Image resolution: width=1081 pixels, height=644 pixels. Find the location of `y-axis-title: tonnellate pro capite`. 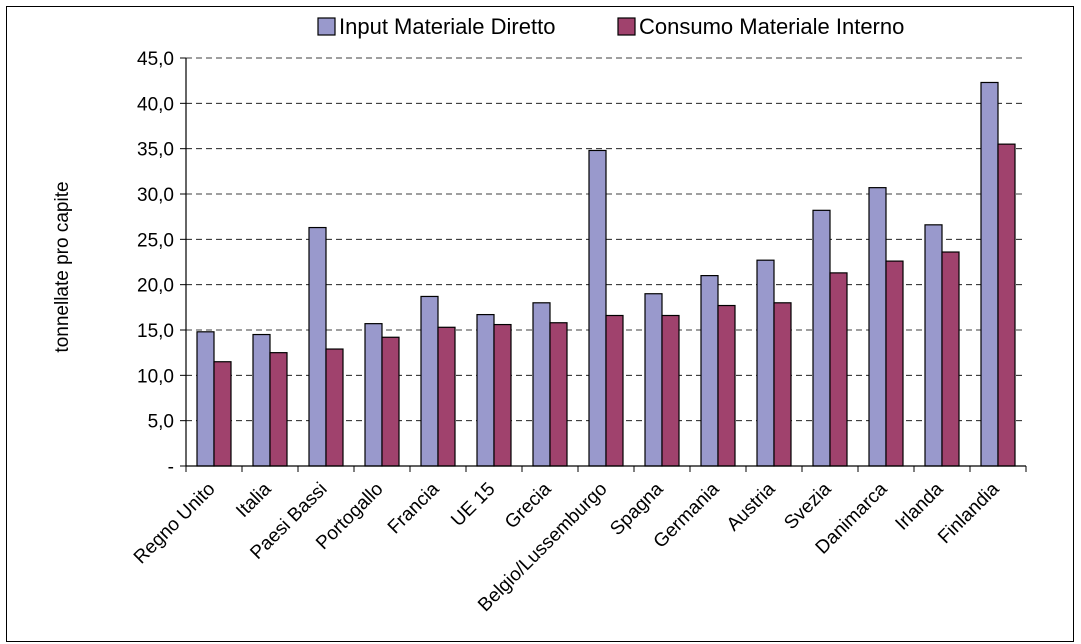

y-axis-title: tonnellate pro capite is located at coordinates (62, 266).